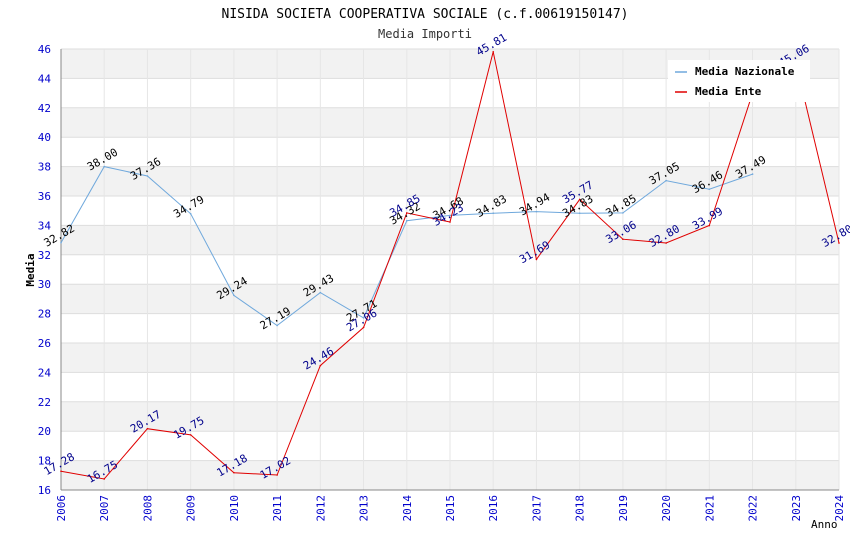 This screenshot has height=550, width=850. I want to click on y-tick-label: 16, so click(44, 490).